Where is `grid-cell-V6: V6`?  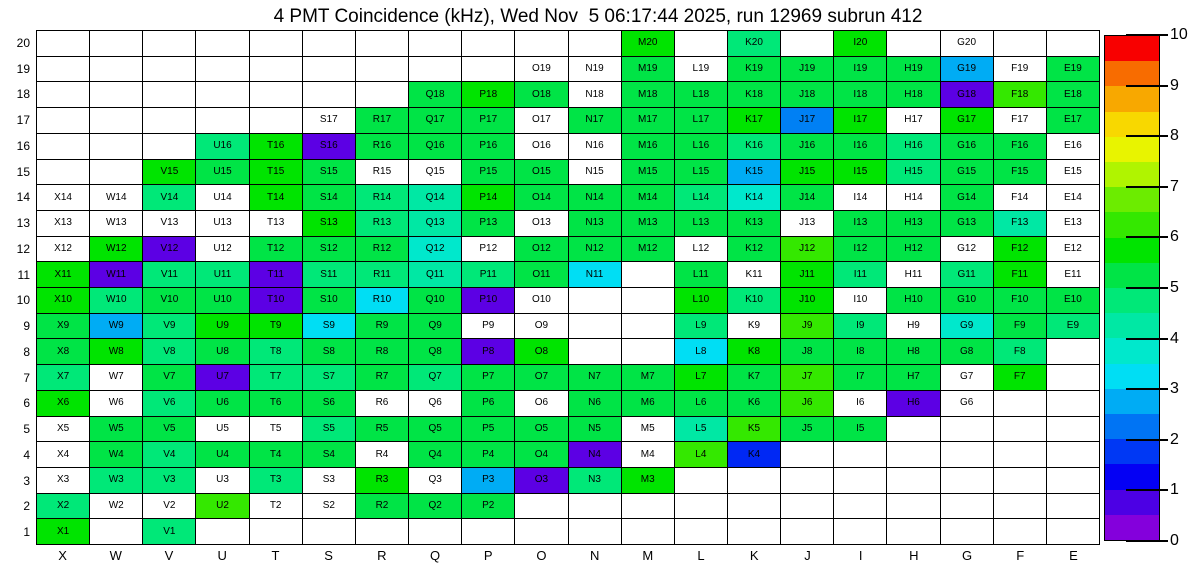
grid-cell-V6: V6 is located at coordinates (170, 403).